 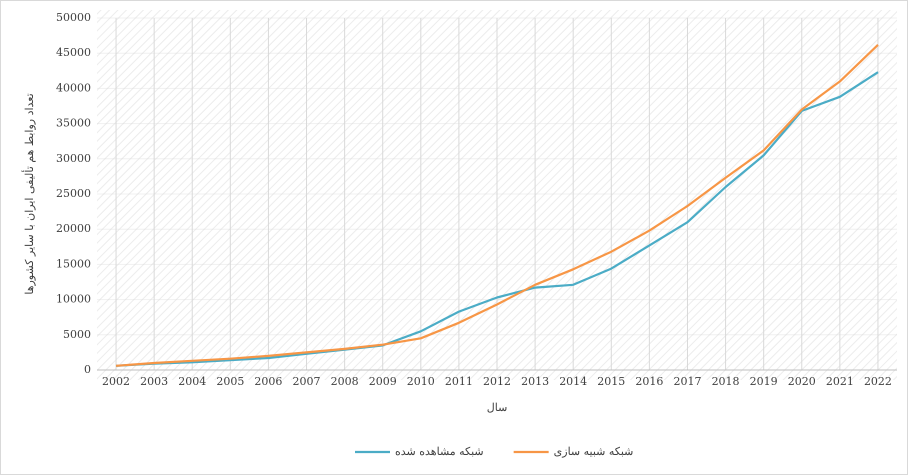 I want to click on y-tick-label: 0, so click(x=87, y=369).